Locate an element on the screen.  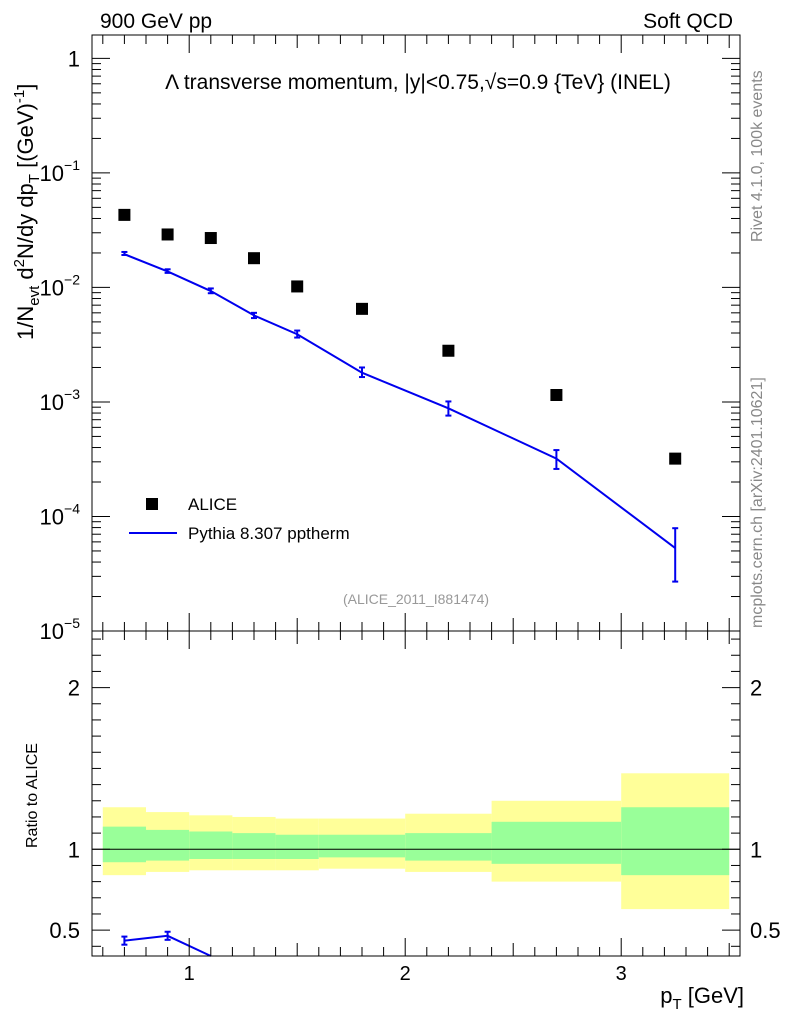
ylabel-main-sup: 2 is located at coordinates (19, 263).